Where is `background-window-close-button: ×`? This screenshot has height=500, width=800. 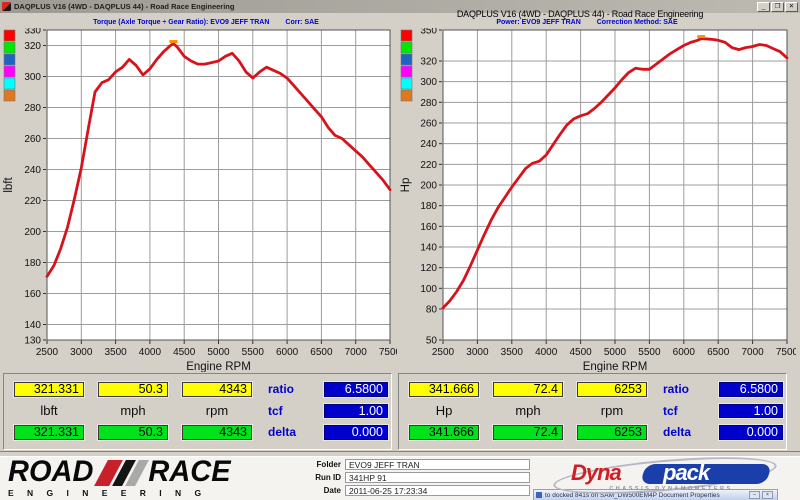 background-window-close-button: × is located at coordinates (767, 495).